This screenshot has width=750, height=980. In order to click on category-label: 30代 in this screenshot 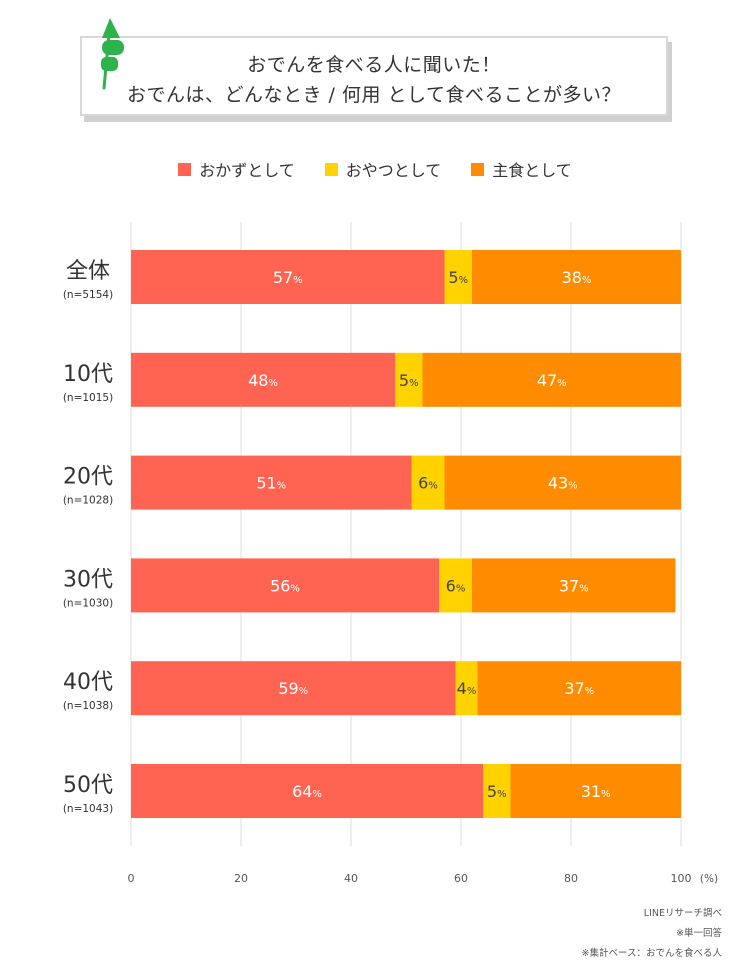, I will do `click(88, 579)`.